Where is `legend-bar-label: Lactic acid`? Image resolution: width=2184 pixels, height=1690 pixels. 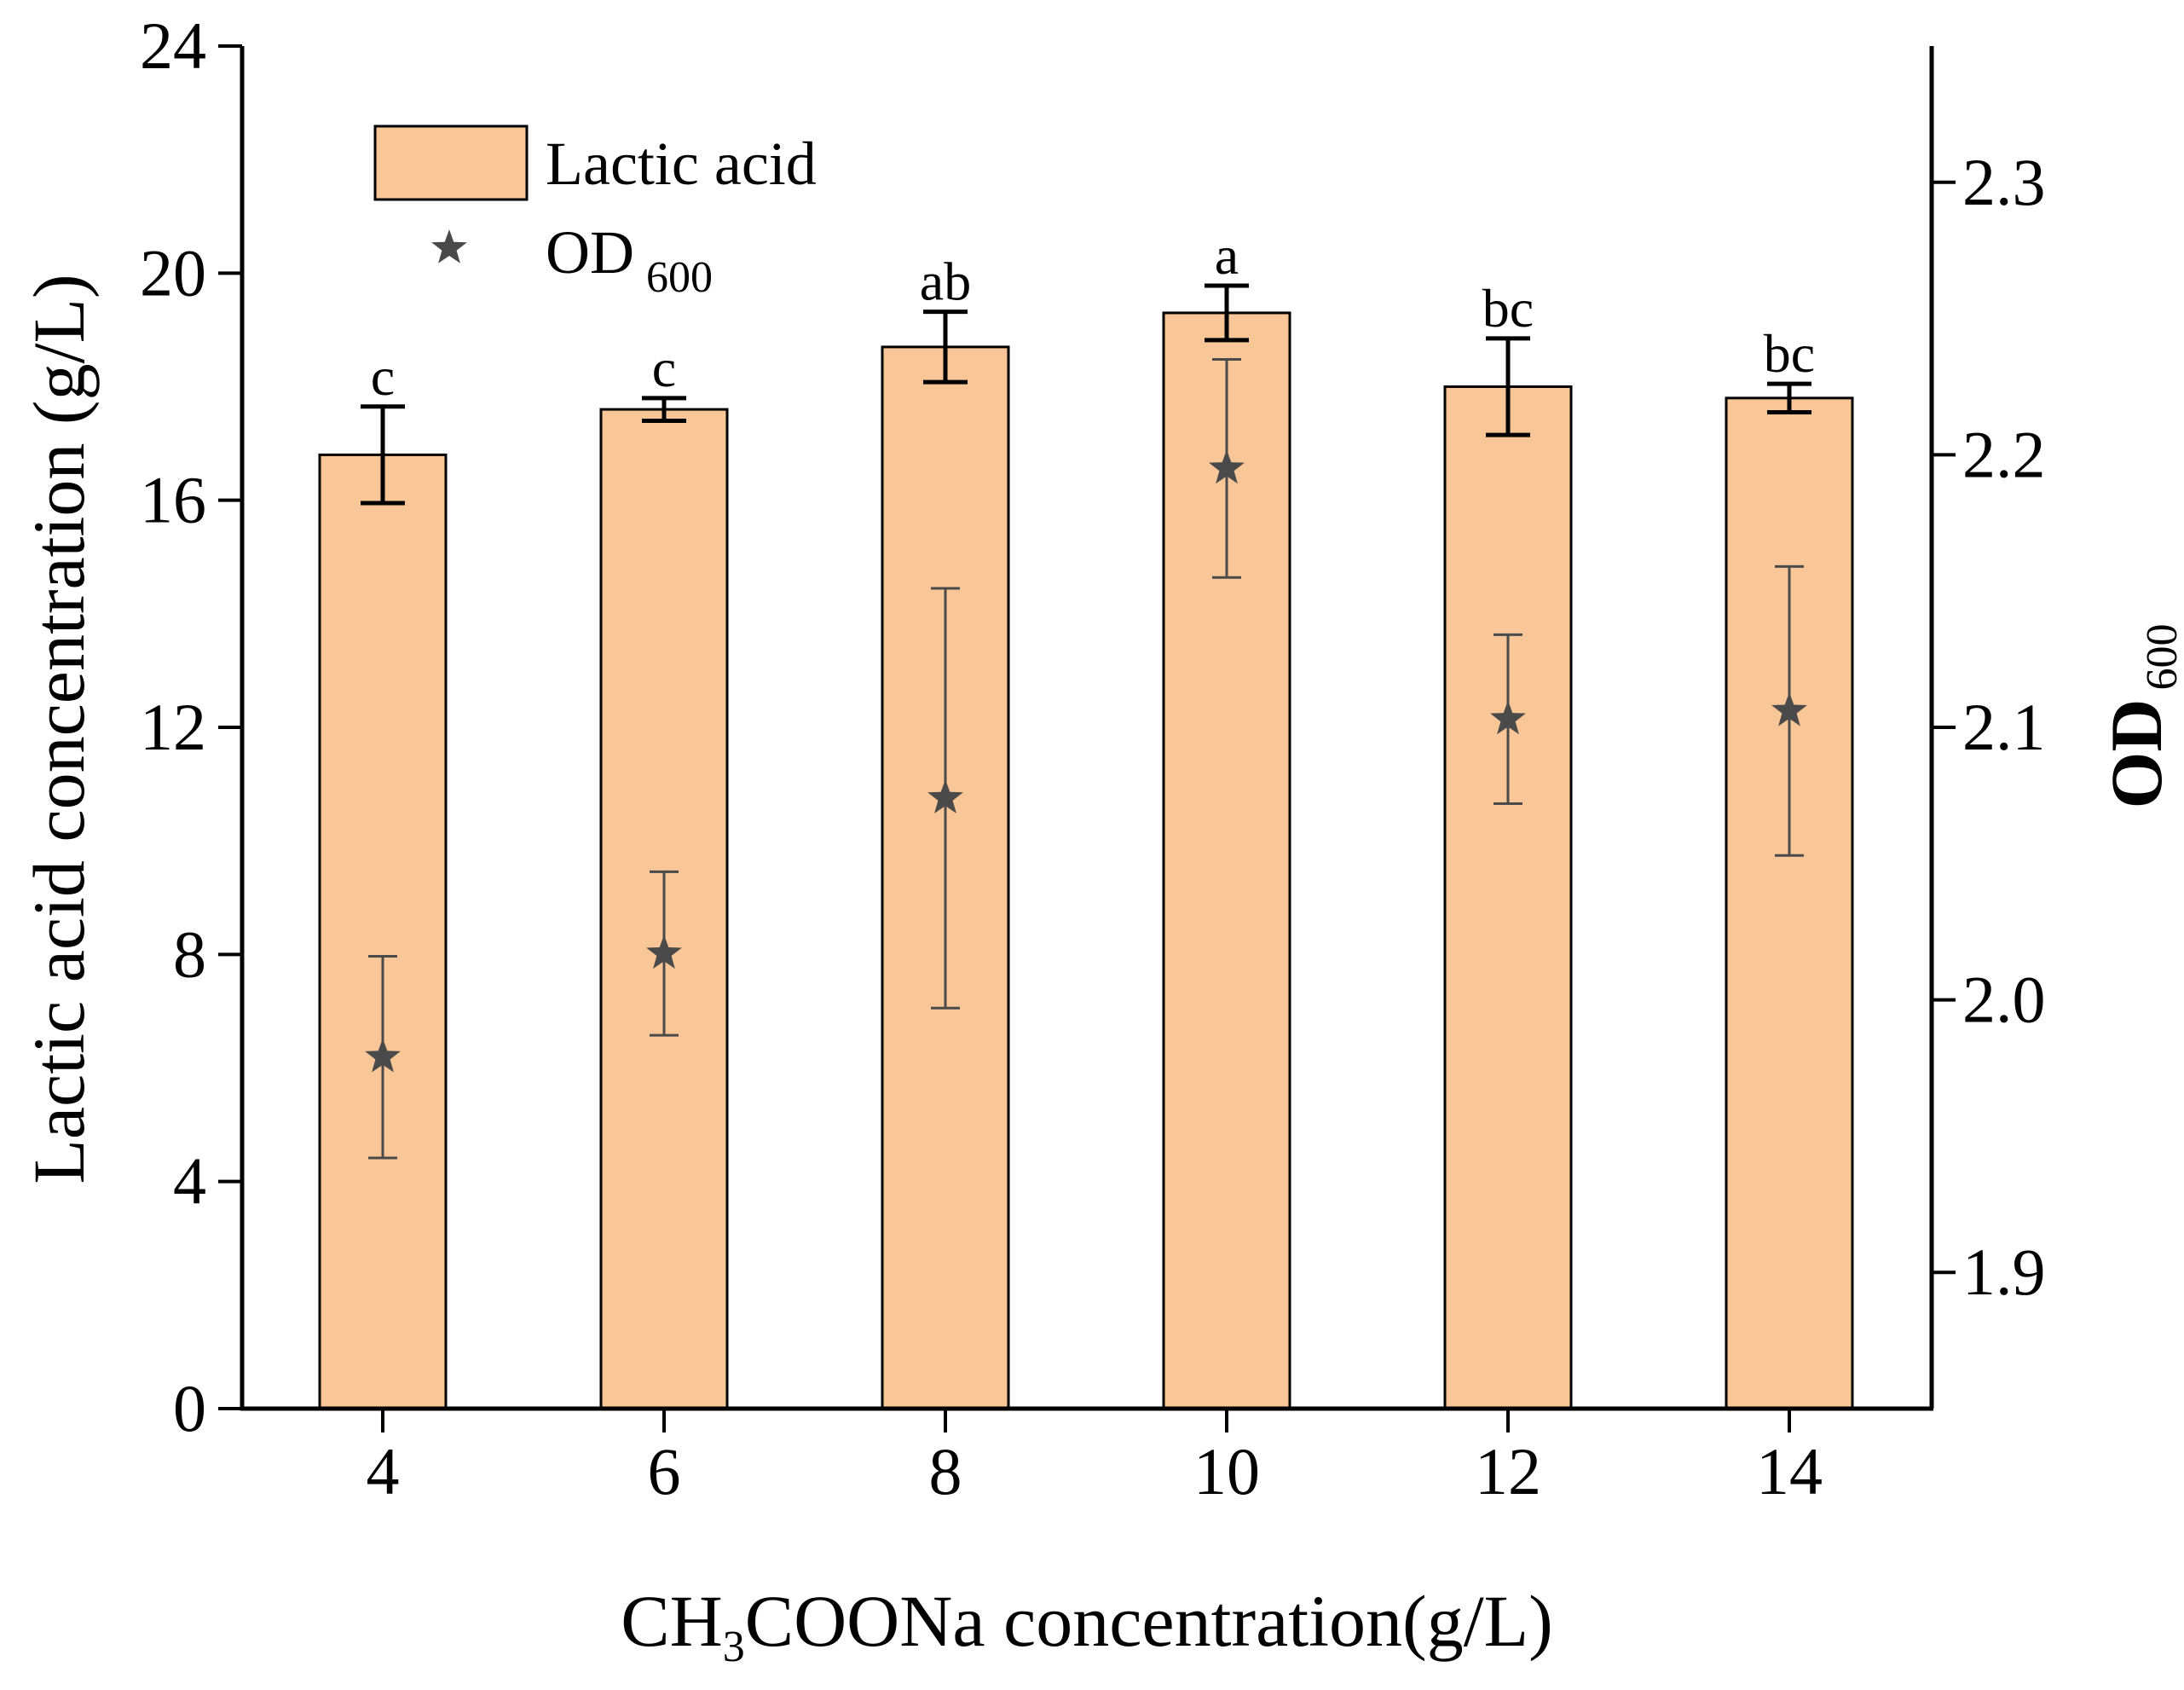 legend-bar-label: Lactic acid is located at coordinates (681, 164).